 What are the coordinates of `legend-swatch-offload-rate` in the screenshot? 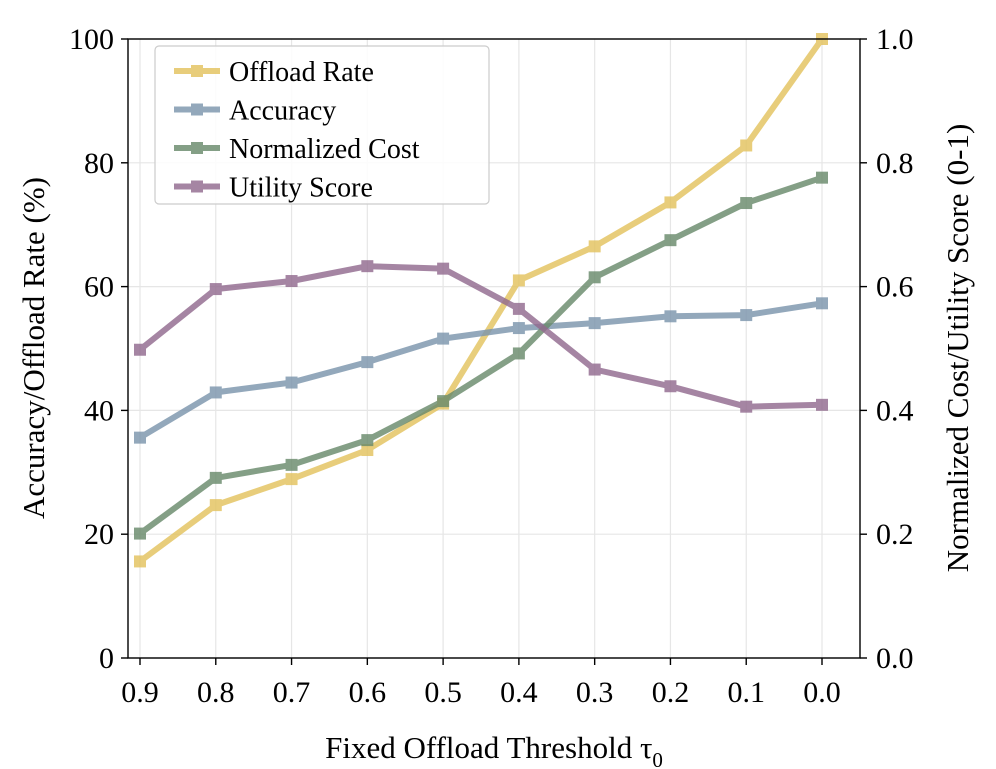 It's located at (197, 71).